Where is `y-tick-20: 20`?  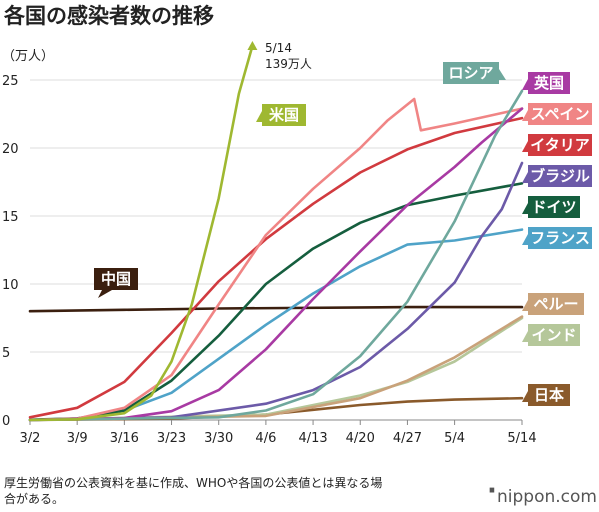 y-tick-20: 20 is located at coordinates (10, 149).